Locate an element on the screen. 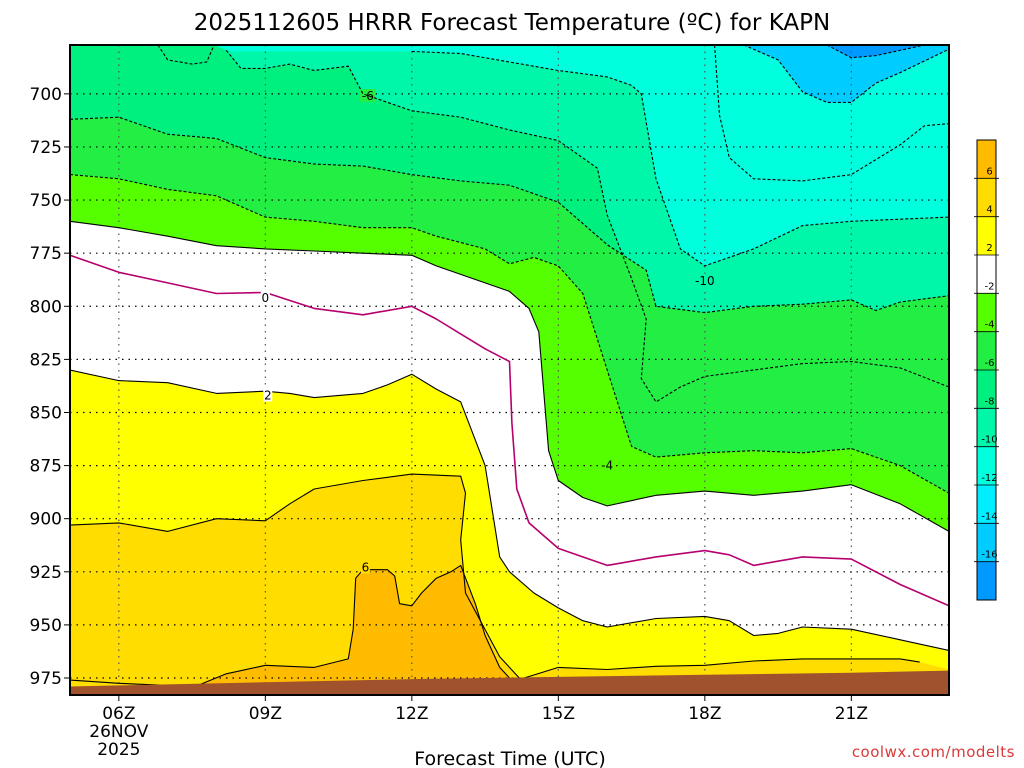 The image size is (1024, 768). credit-text: coolwx.com/modelts is located at coordinates (933, 752).